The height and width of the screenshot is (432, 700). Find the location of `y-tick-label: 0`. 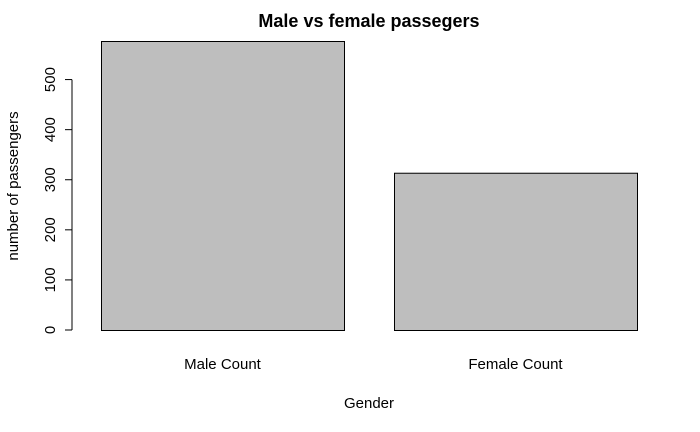

y-tick-label: 0 is located at coordinates (50, 330).